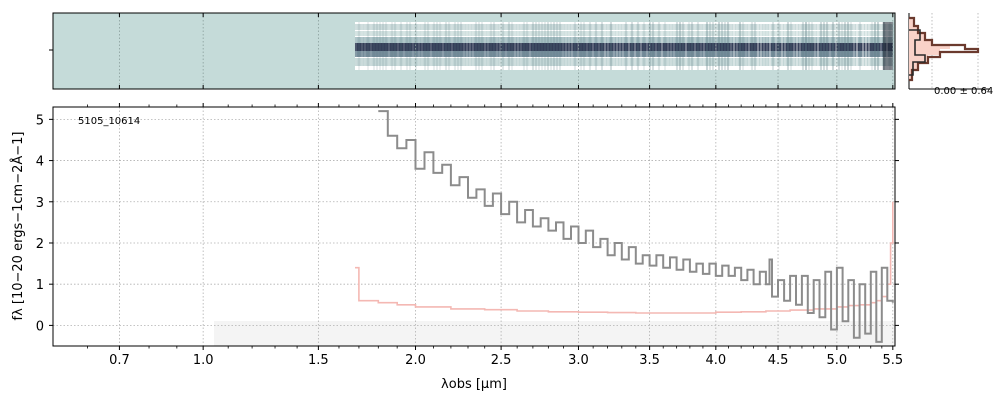  Describe the element at coordinates (40, 162) in the screenshot. I see `y-tick-label: 4` at that location.